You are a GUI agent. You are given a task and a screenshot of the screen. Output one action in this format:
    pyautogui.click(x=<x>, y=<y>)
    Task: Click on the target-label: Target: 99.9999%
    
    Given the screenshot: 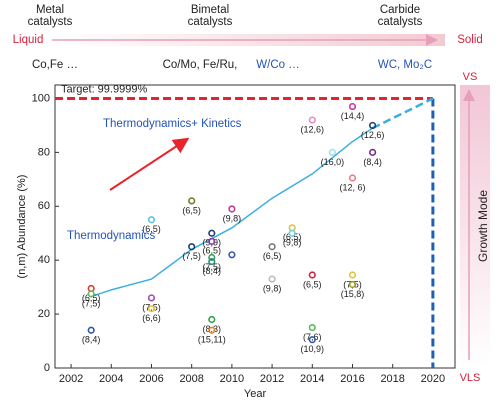 What is the action you would take?
    pyautogui.click(x=104, y=89)
    